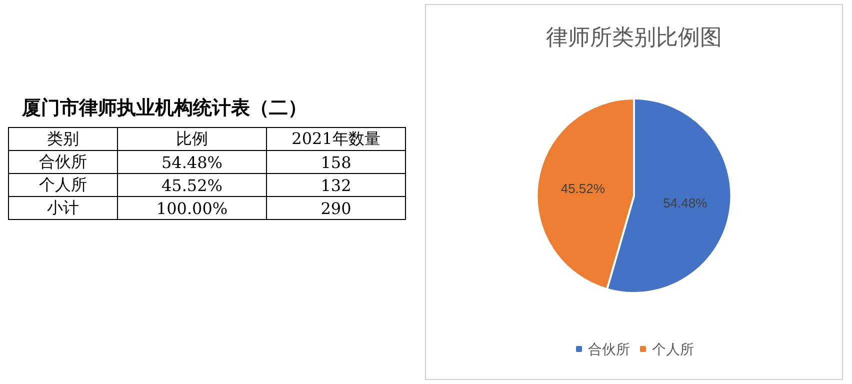 The height and width of the screenshot is (384, 852). I want to click on text: 132, so click(336, 185).